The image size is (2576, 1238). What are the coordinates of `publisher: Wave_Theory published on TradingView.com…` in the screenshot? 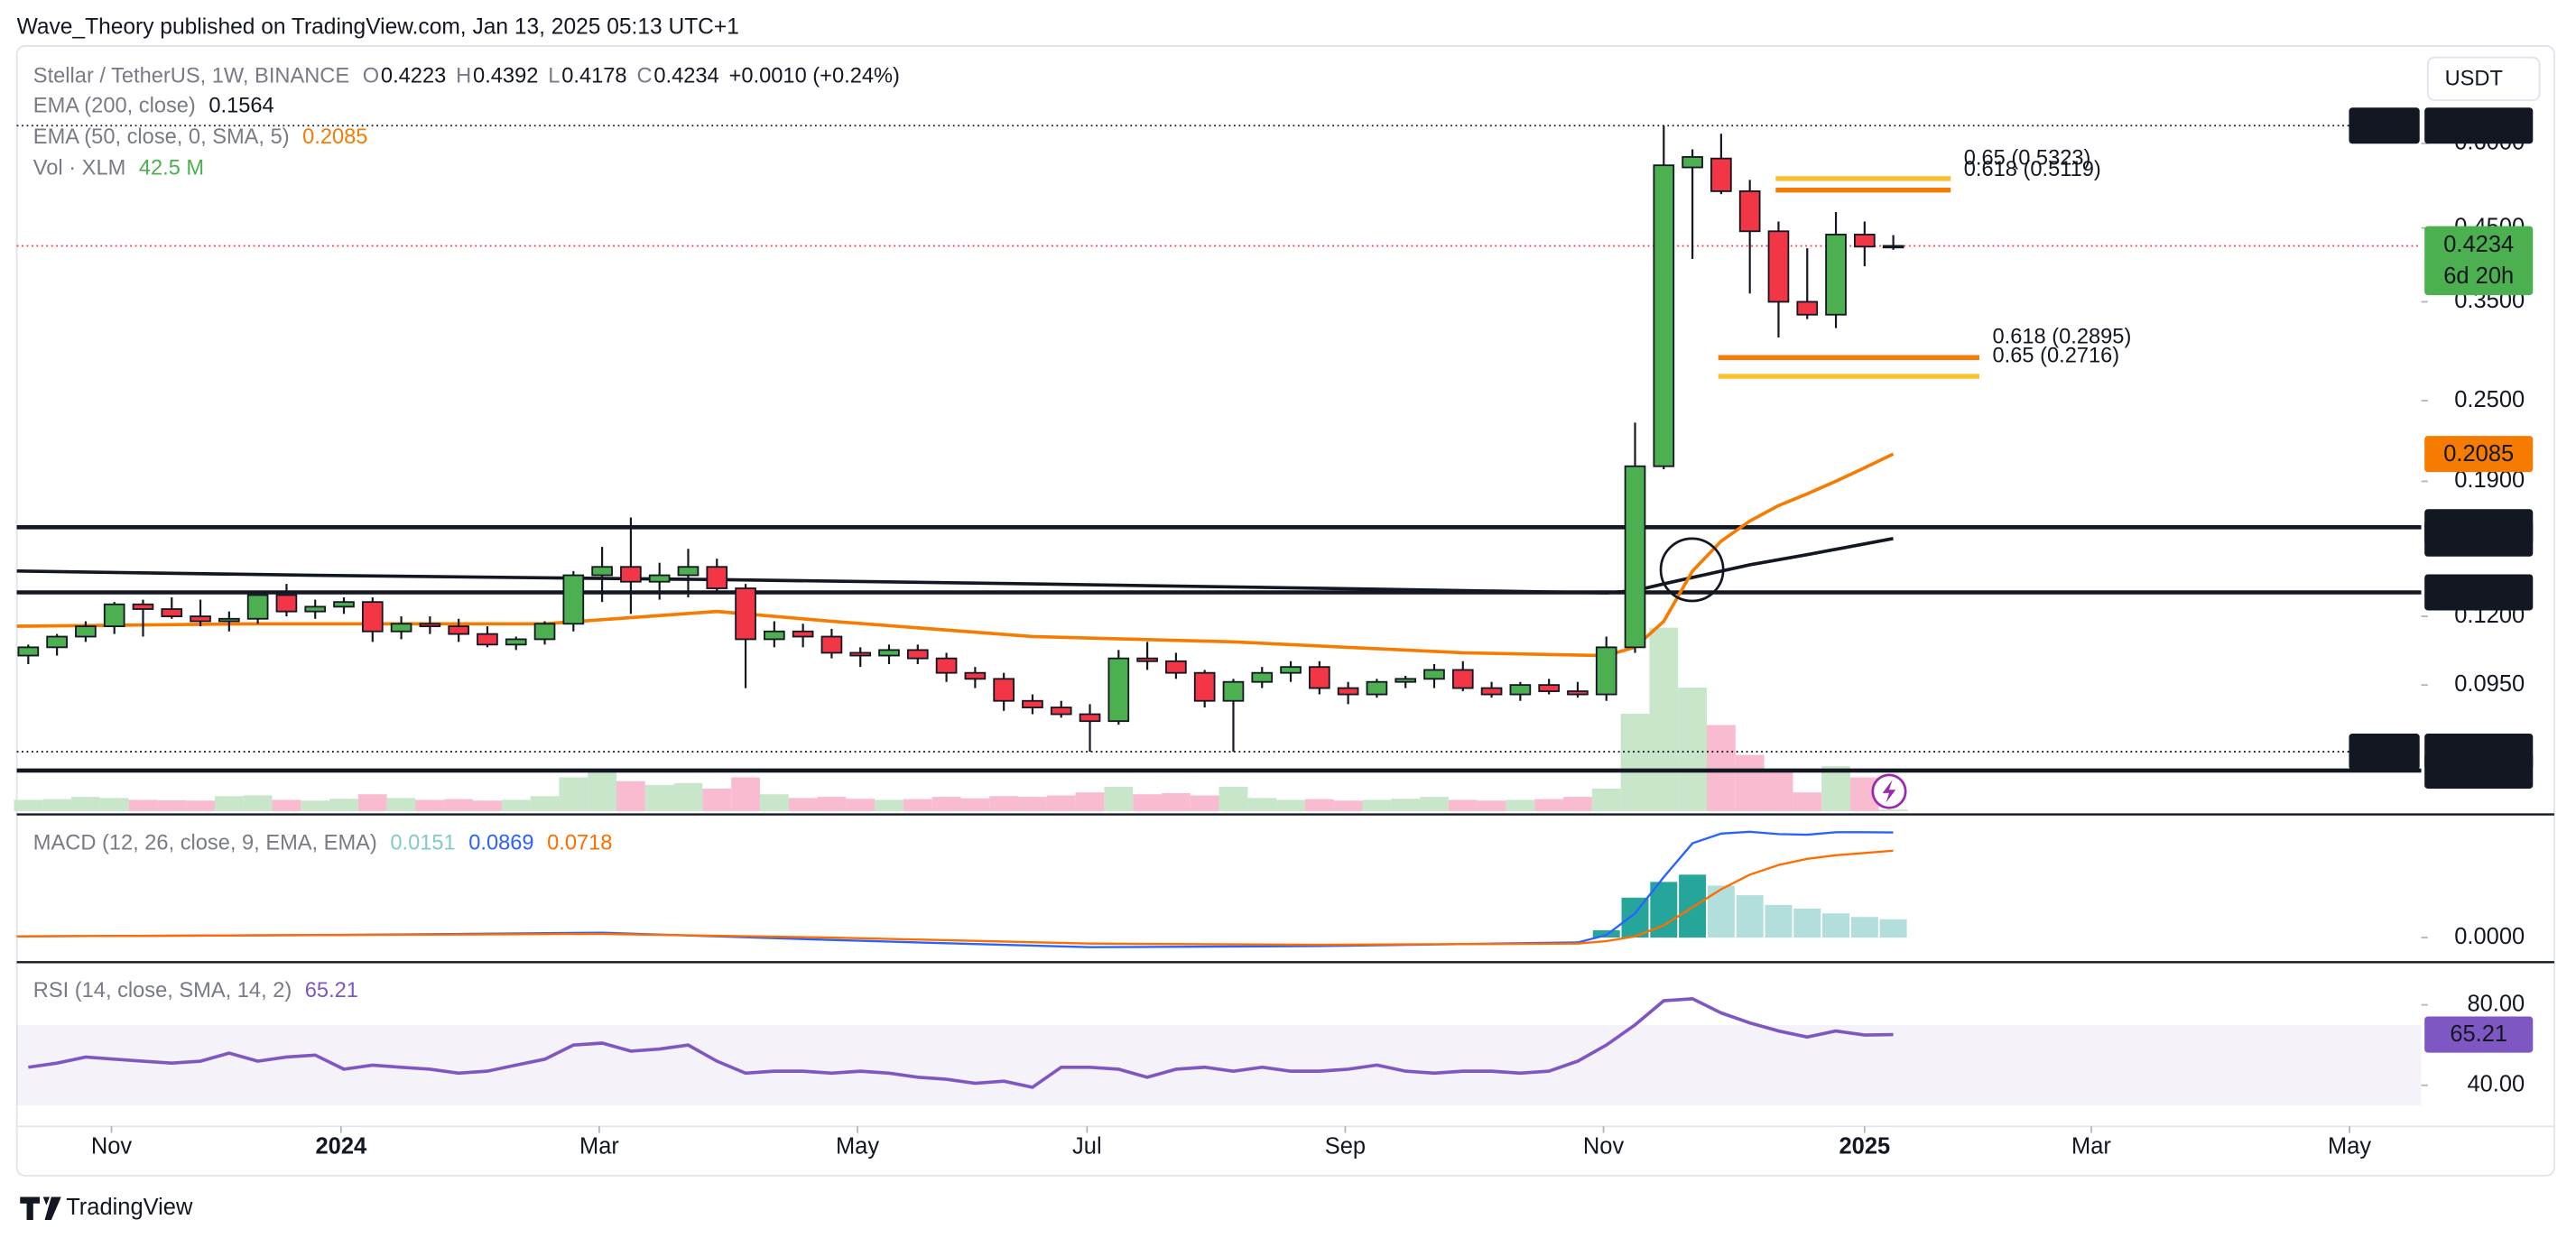 It's located at (378, 27).